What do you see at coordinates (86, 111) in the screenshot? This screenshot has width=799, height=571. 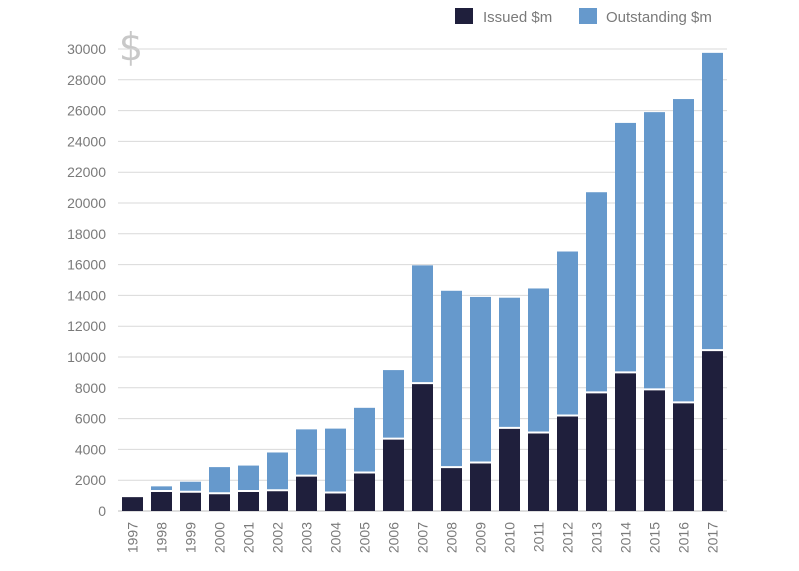 I see `y-tick-label: 26000` at bounding box center [86, 111].